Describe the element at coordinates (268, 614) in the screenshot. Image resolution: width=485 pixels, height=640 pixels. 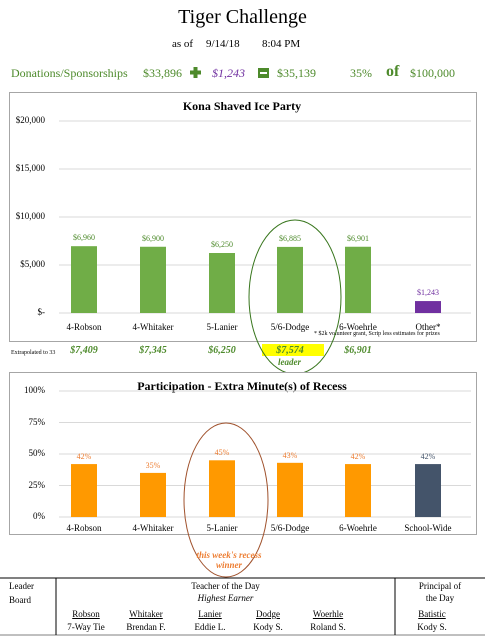
I see `leaderboard-class-name: Dodge` at that location.